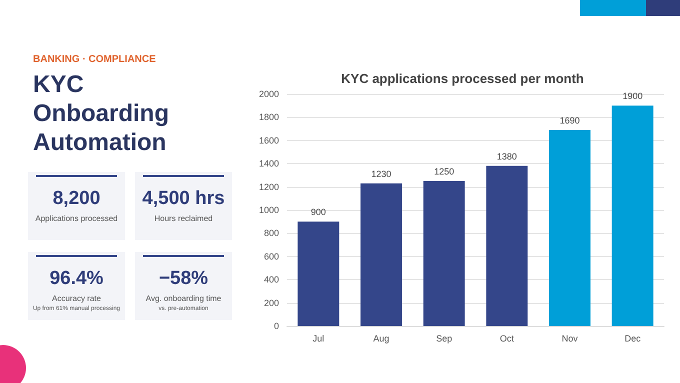 This screenshot has height=383, width=680. What do you see at coordinates (318, 339) in the screenshot?
I see `x-tick-label: Jul` at bounding box center [318, 339].